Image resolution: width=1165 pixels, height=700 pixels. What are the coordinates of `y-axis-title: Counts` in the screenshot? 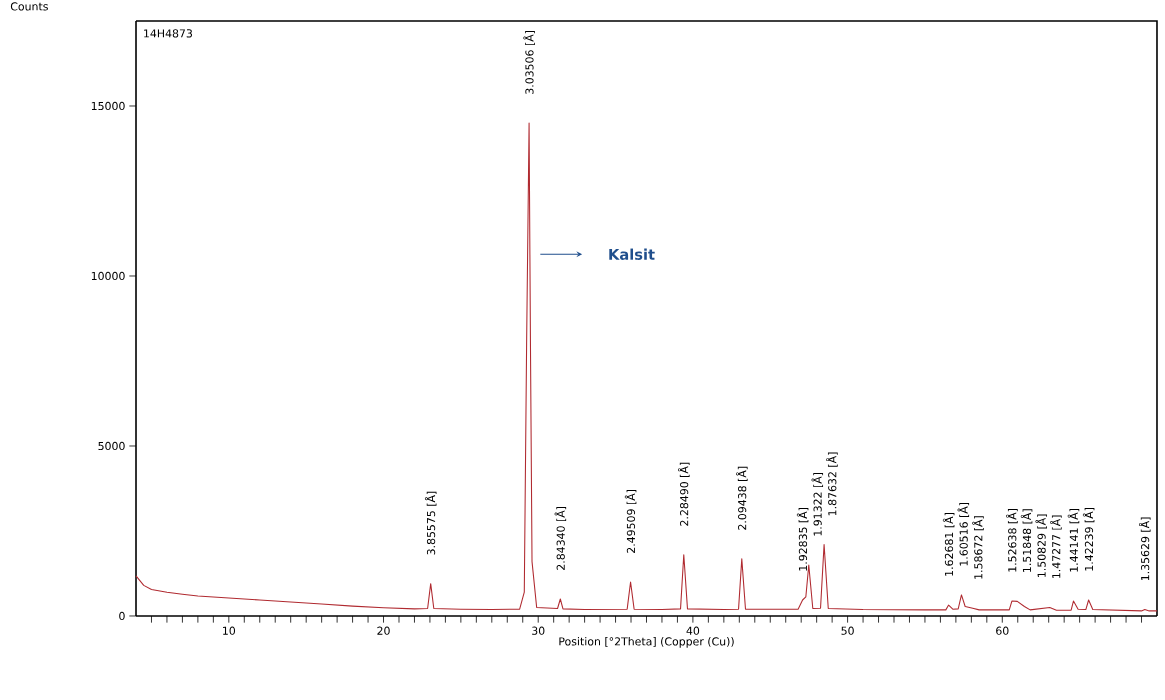 It's located at (29, 6).